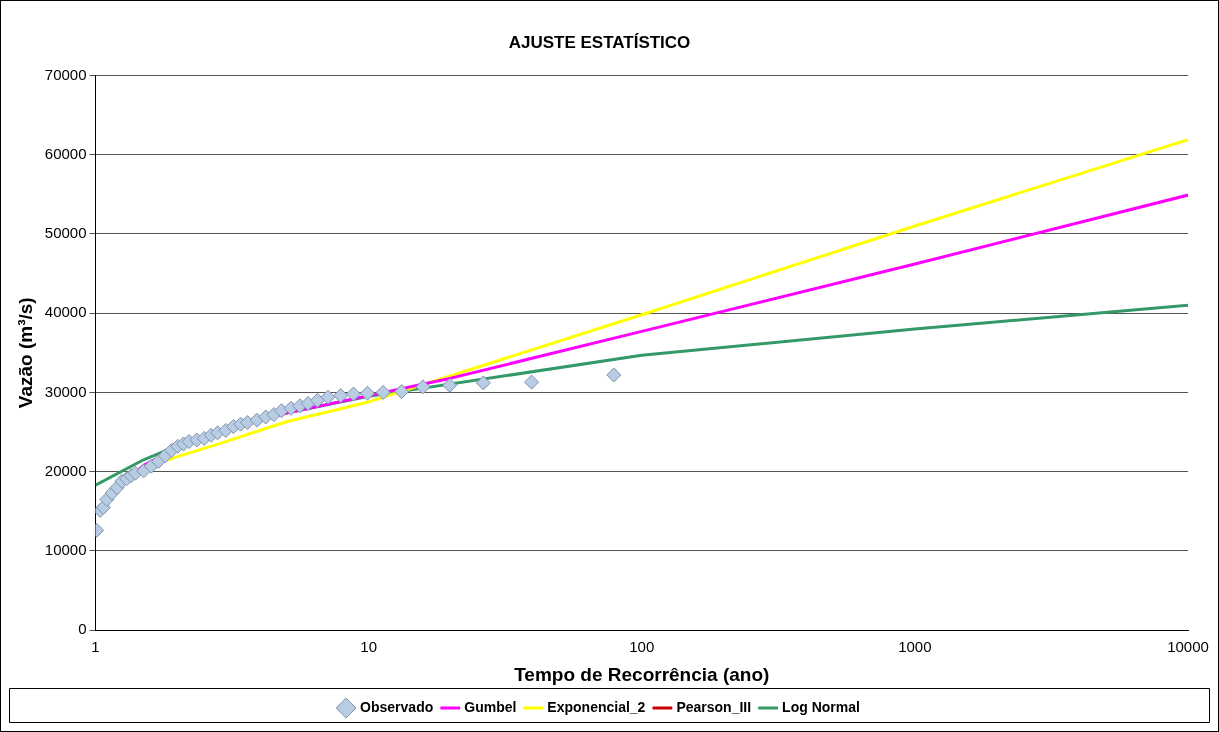 The height and width of the screenshot is (732, 1219). Describe the element at coordinates (490, 706) in the screenshot. I see `legend-label: Gumbel` at that location.